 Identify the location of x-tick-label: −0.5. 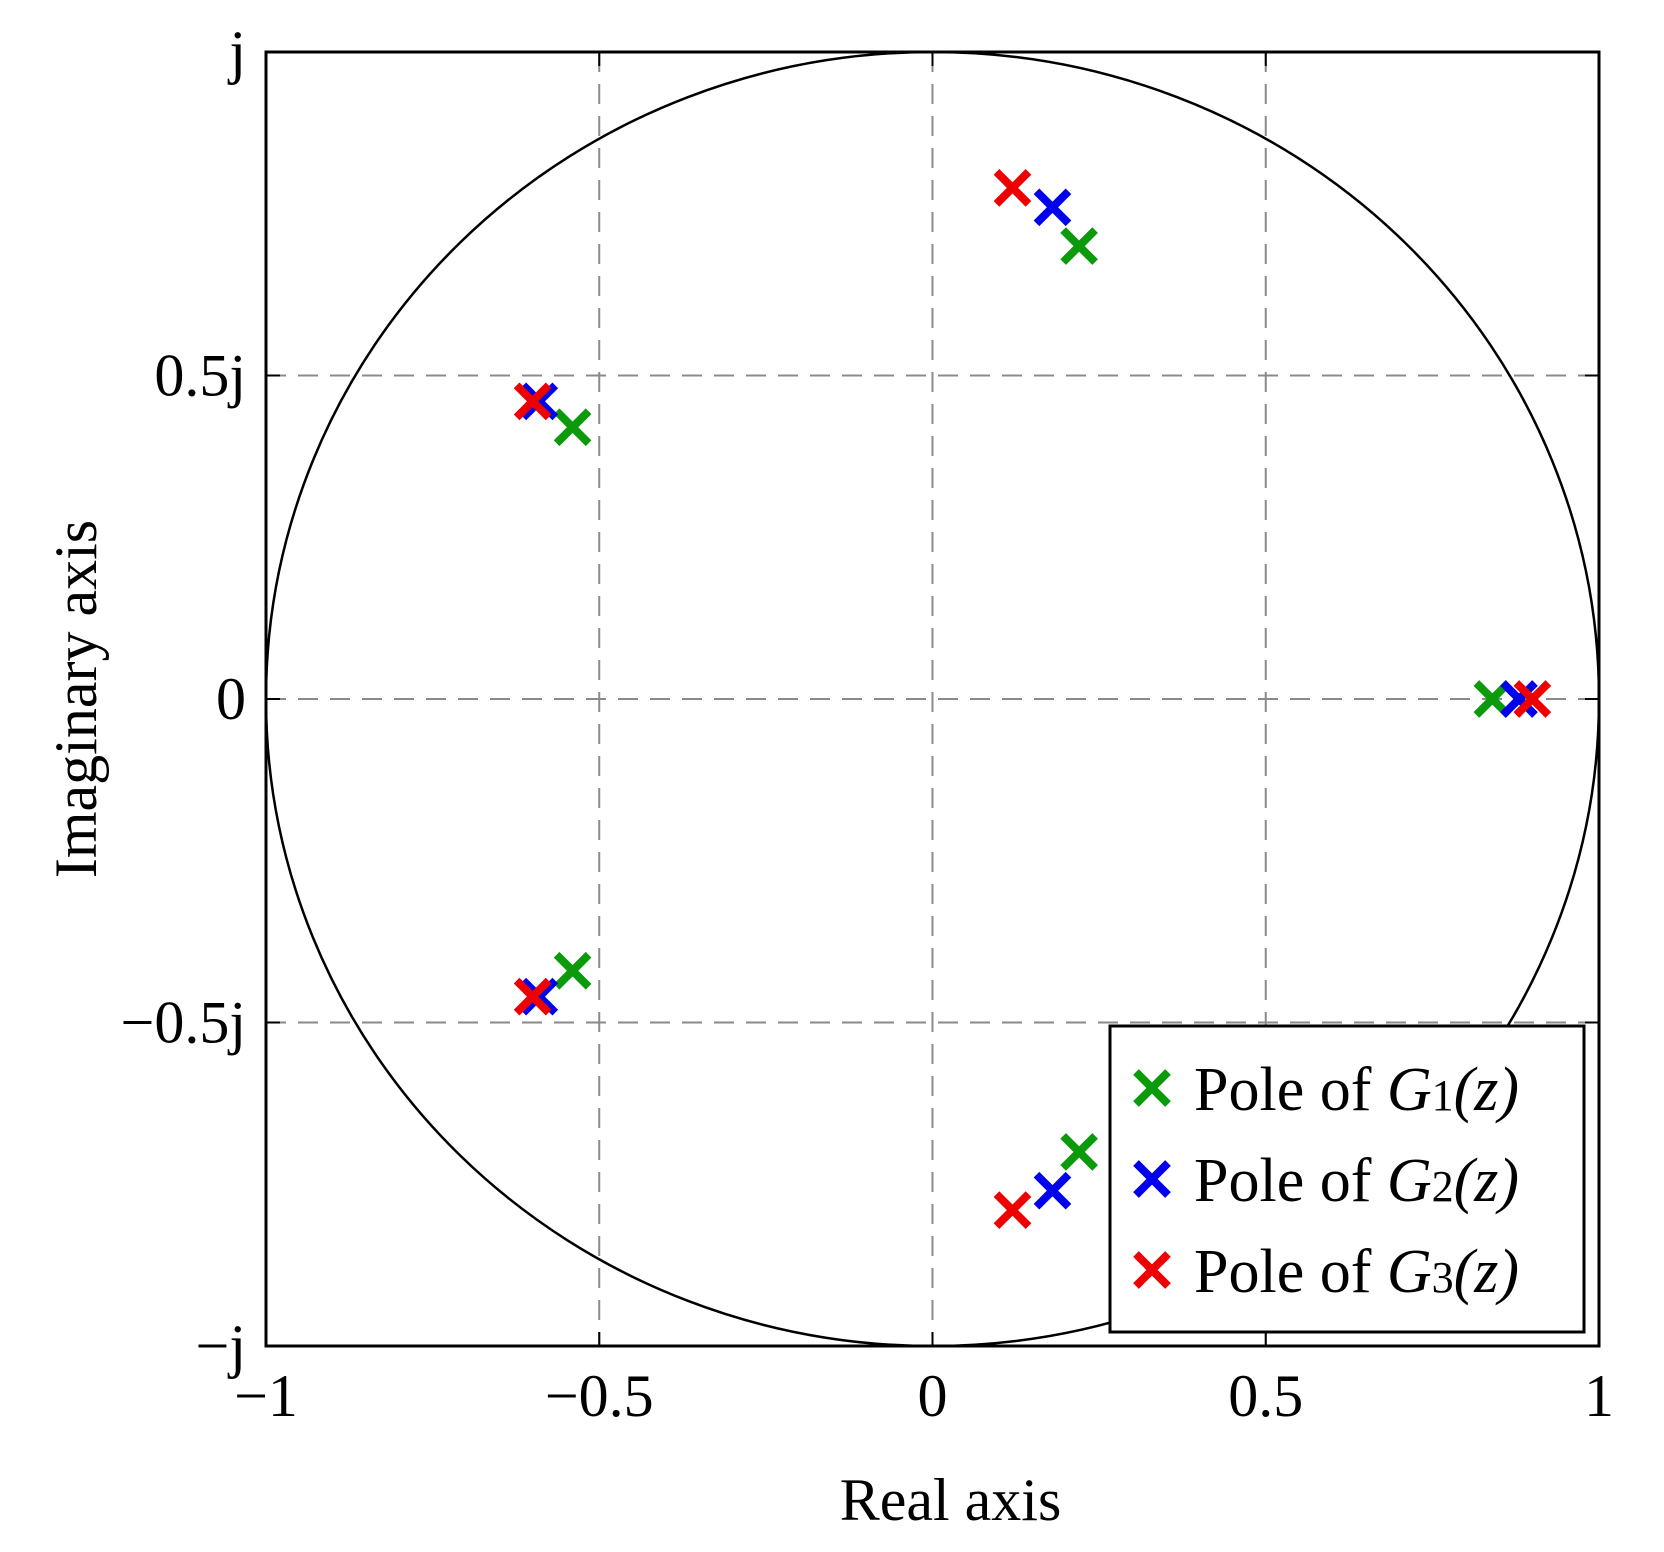
(599, 1396).